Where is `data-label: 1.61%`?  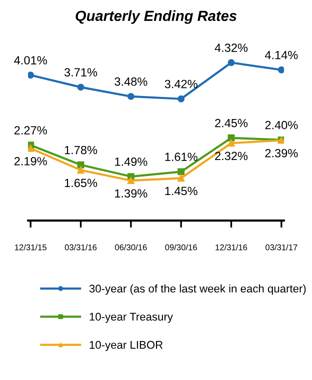
data-label: 1.61% is located at coordinates (181, 157).